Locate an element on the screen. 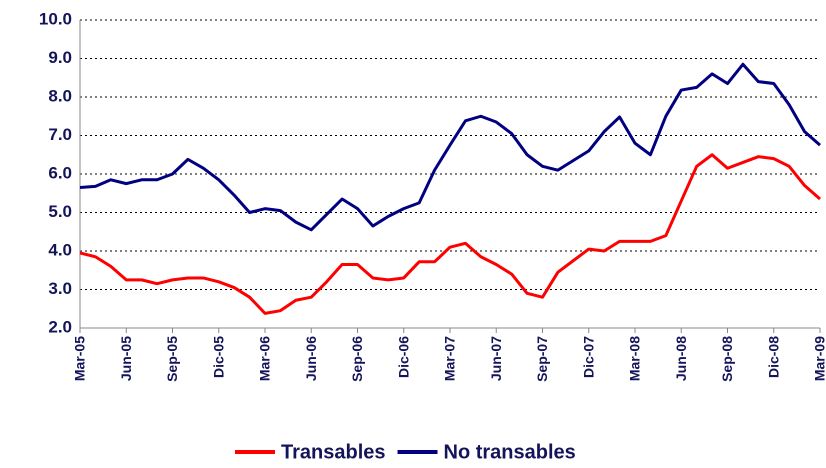 This screenshot has width=826, height=468. y-tick-label: 2.0 is located at coordinates (60, 326).